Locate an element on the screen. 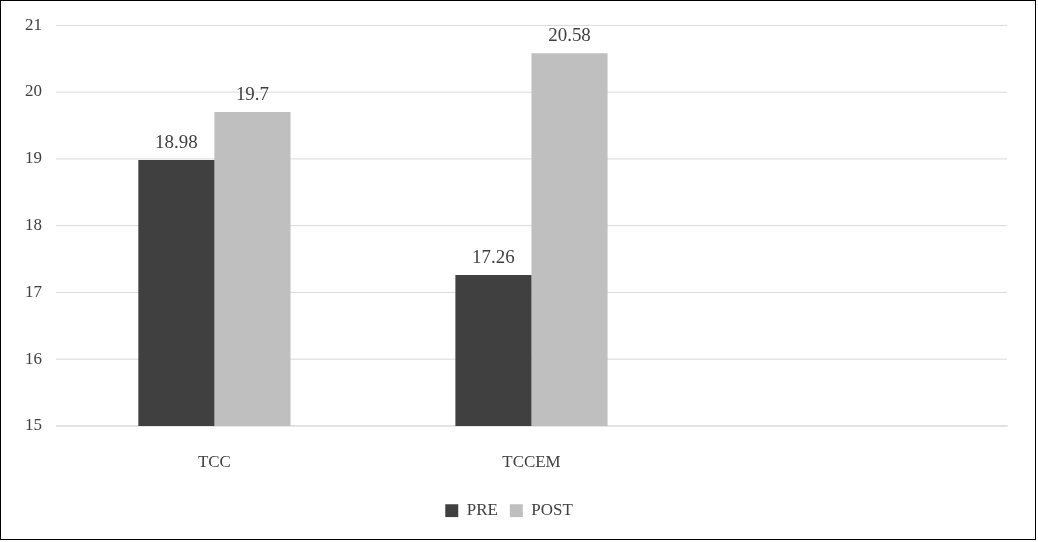 The width and height of the screenshot is (1038, 542). x-tick-label: TCCEM is located at coordinates (531, 461).